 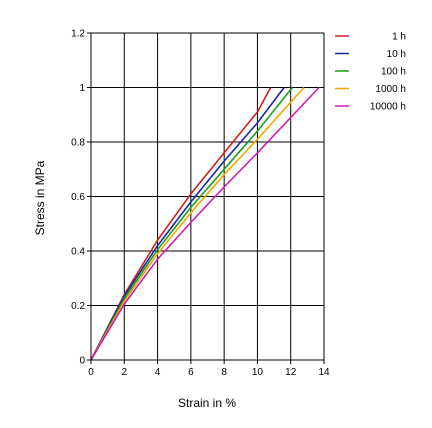 What do you see at coordinates (82, 88) in the screenshot?
I see `y-tick-label: 1` at bounding box center [82, 88].